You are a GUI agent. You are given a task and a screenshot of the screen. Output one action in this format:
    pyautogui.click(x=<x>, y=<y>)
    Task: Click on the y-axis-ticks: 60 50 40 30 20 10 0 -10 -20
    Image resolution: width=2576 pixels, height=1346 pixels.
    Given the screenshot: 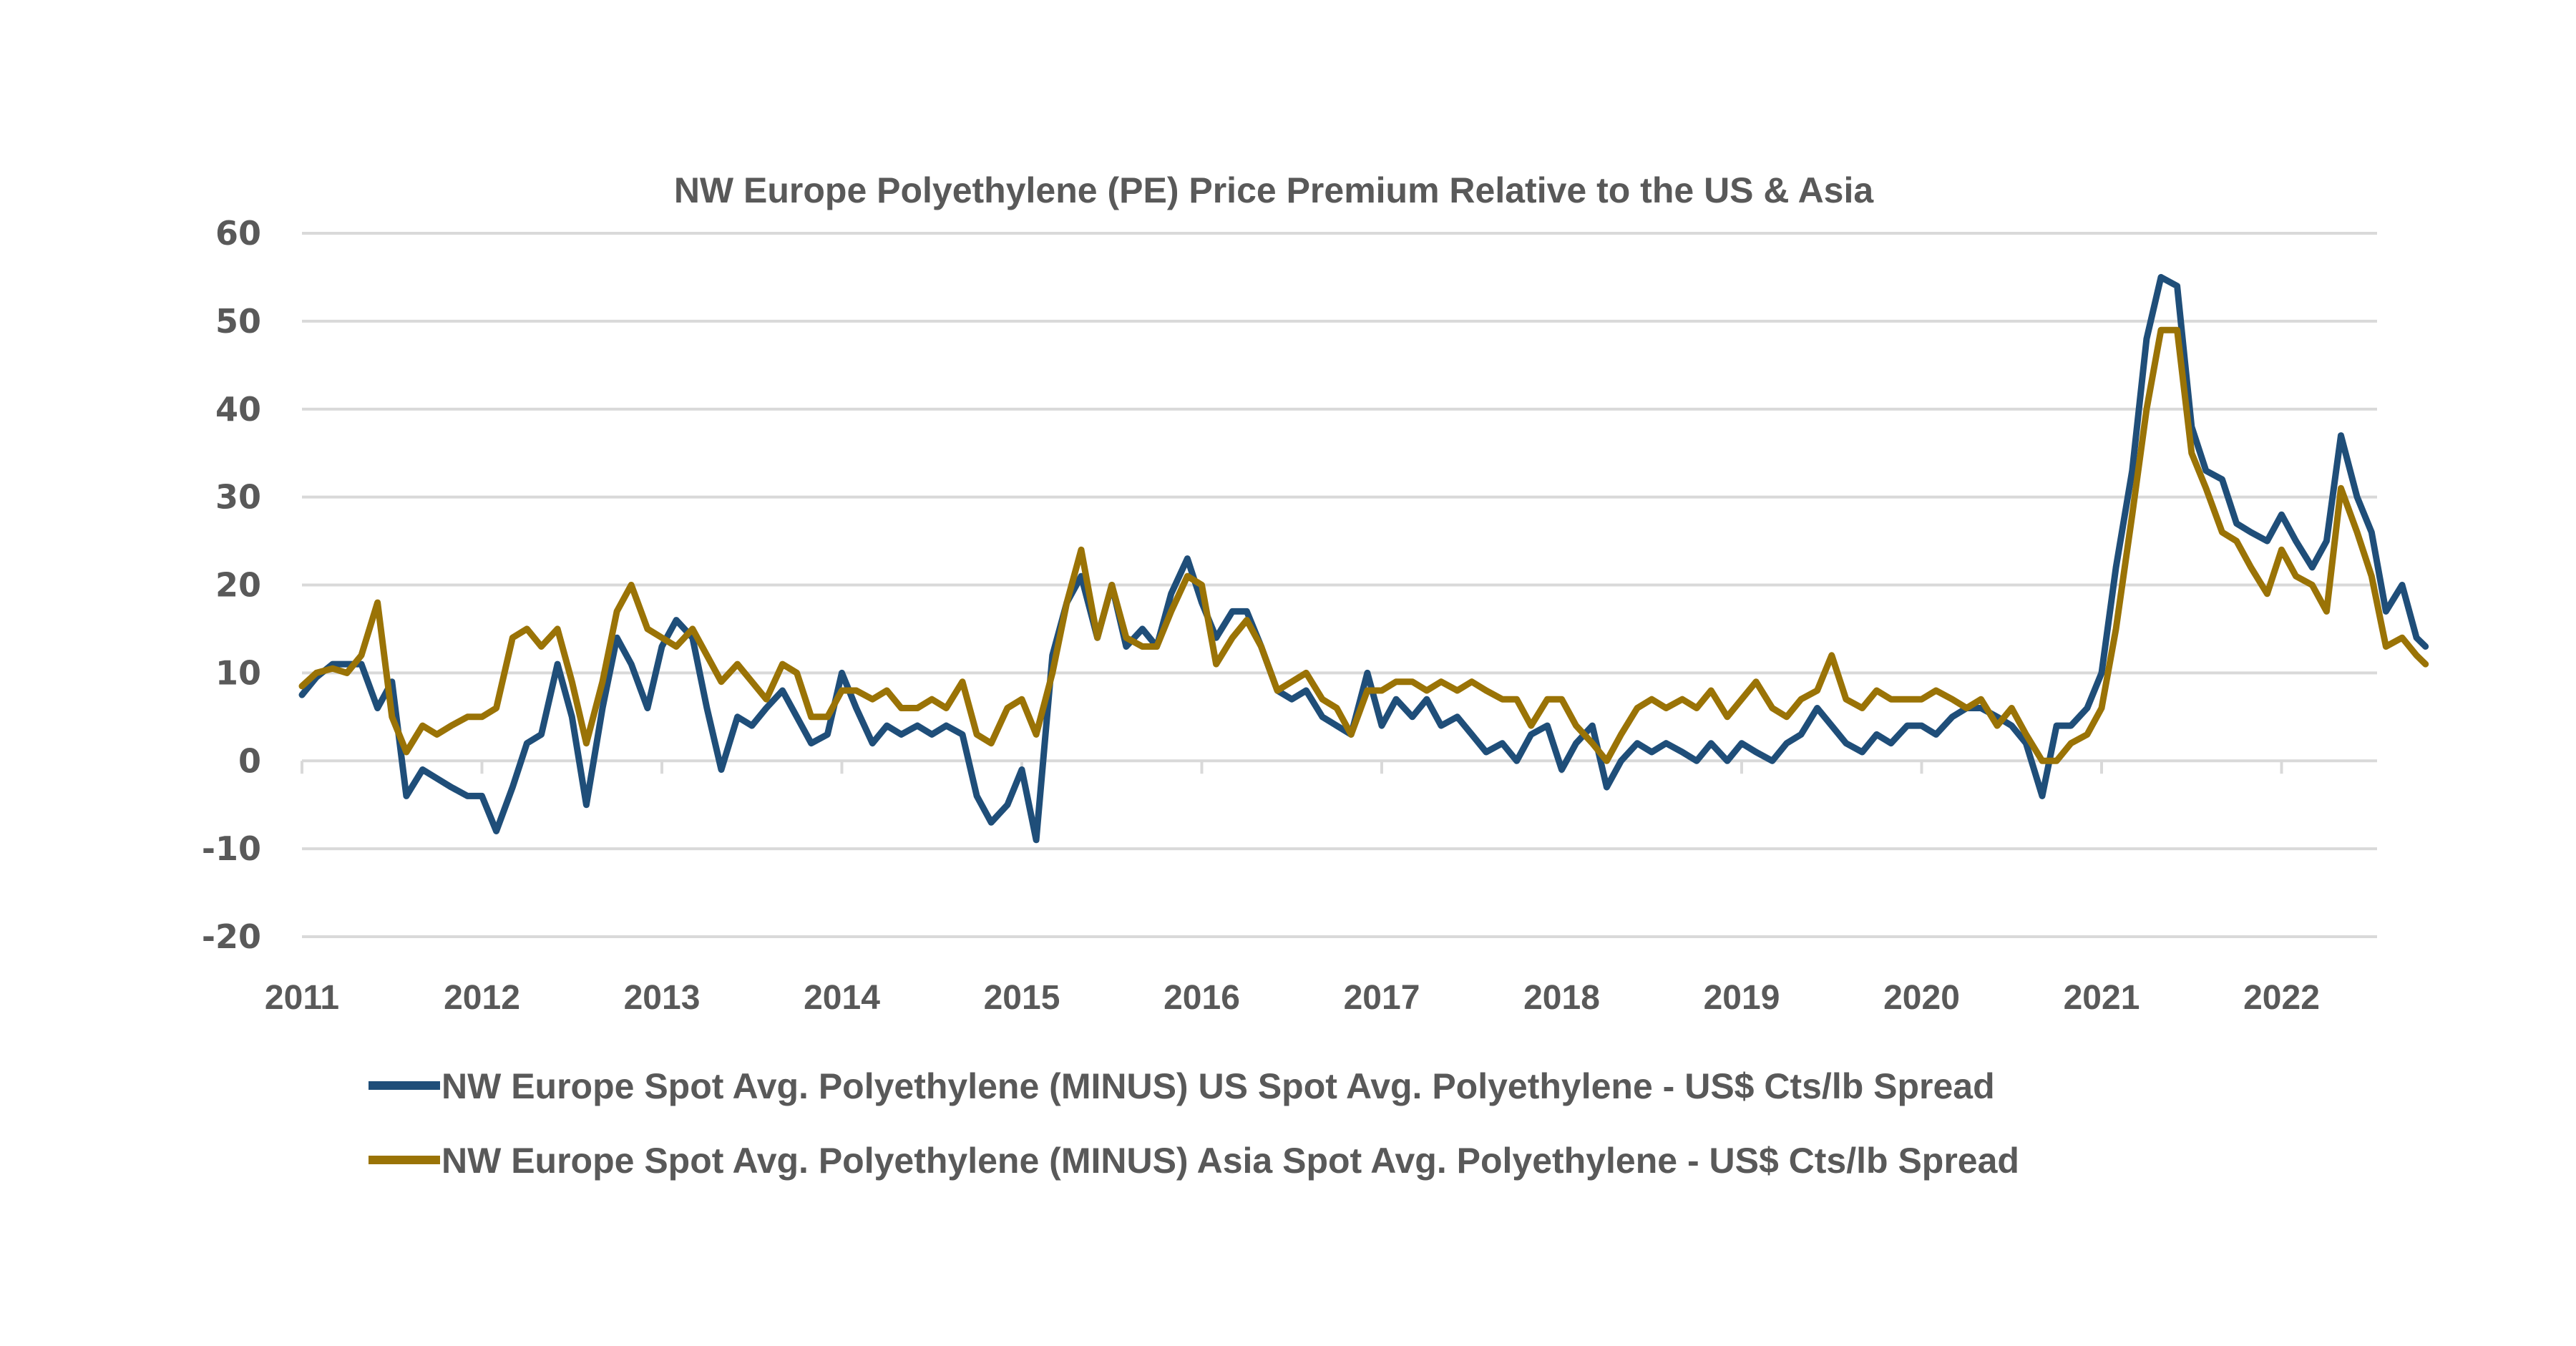 What is the action you would take?
    pyautogui.click(x=231, y=585)
    